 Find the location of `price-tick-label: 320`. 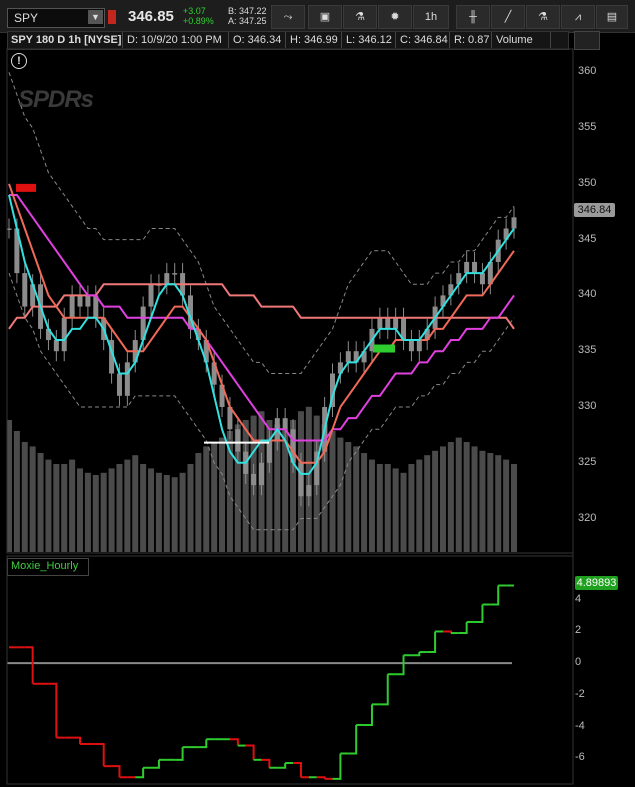

price-tick-label: 320 is located at coordinates (587, 517).